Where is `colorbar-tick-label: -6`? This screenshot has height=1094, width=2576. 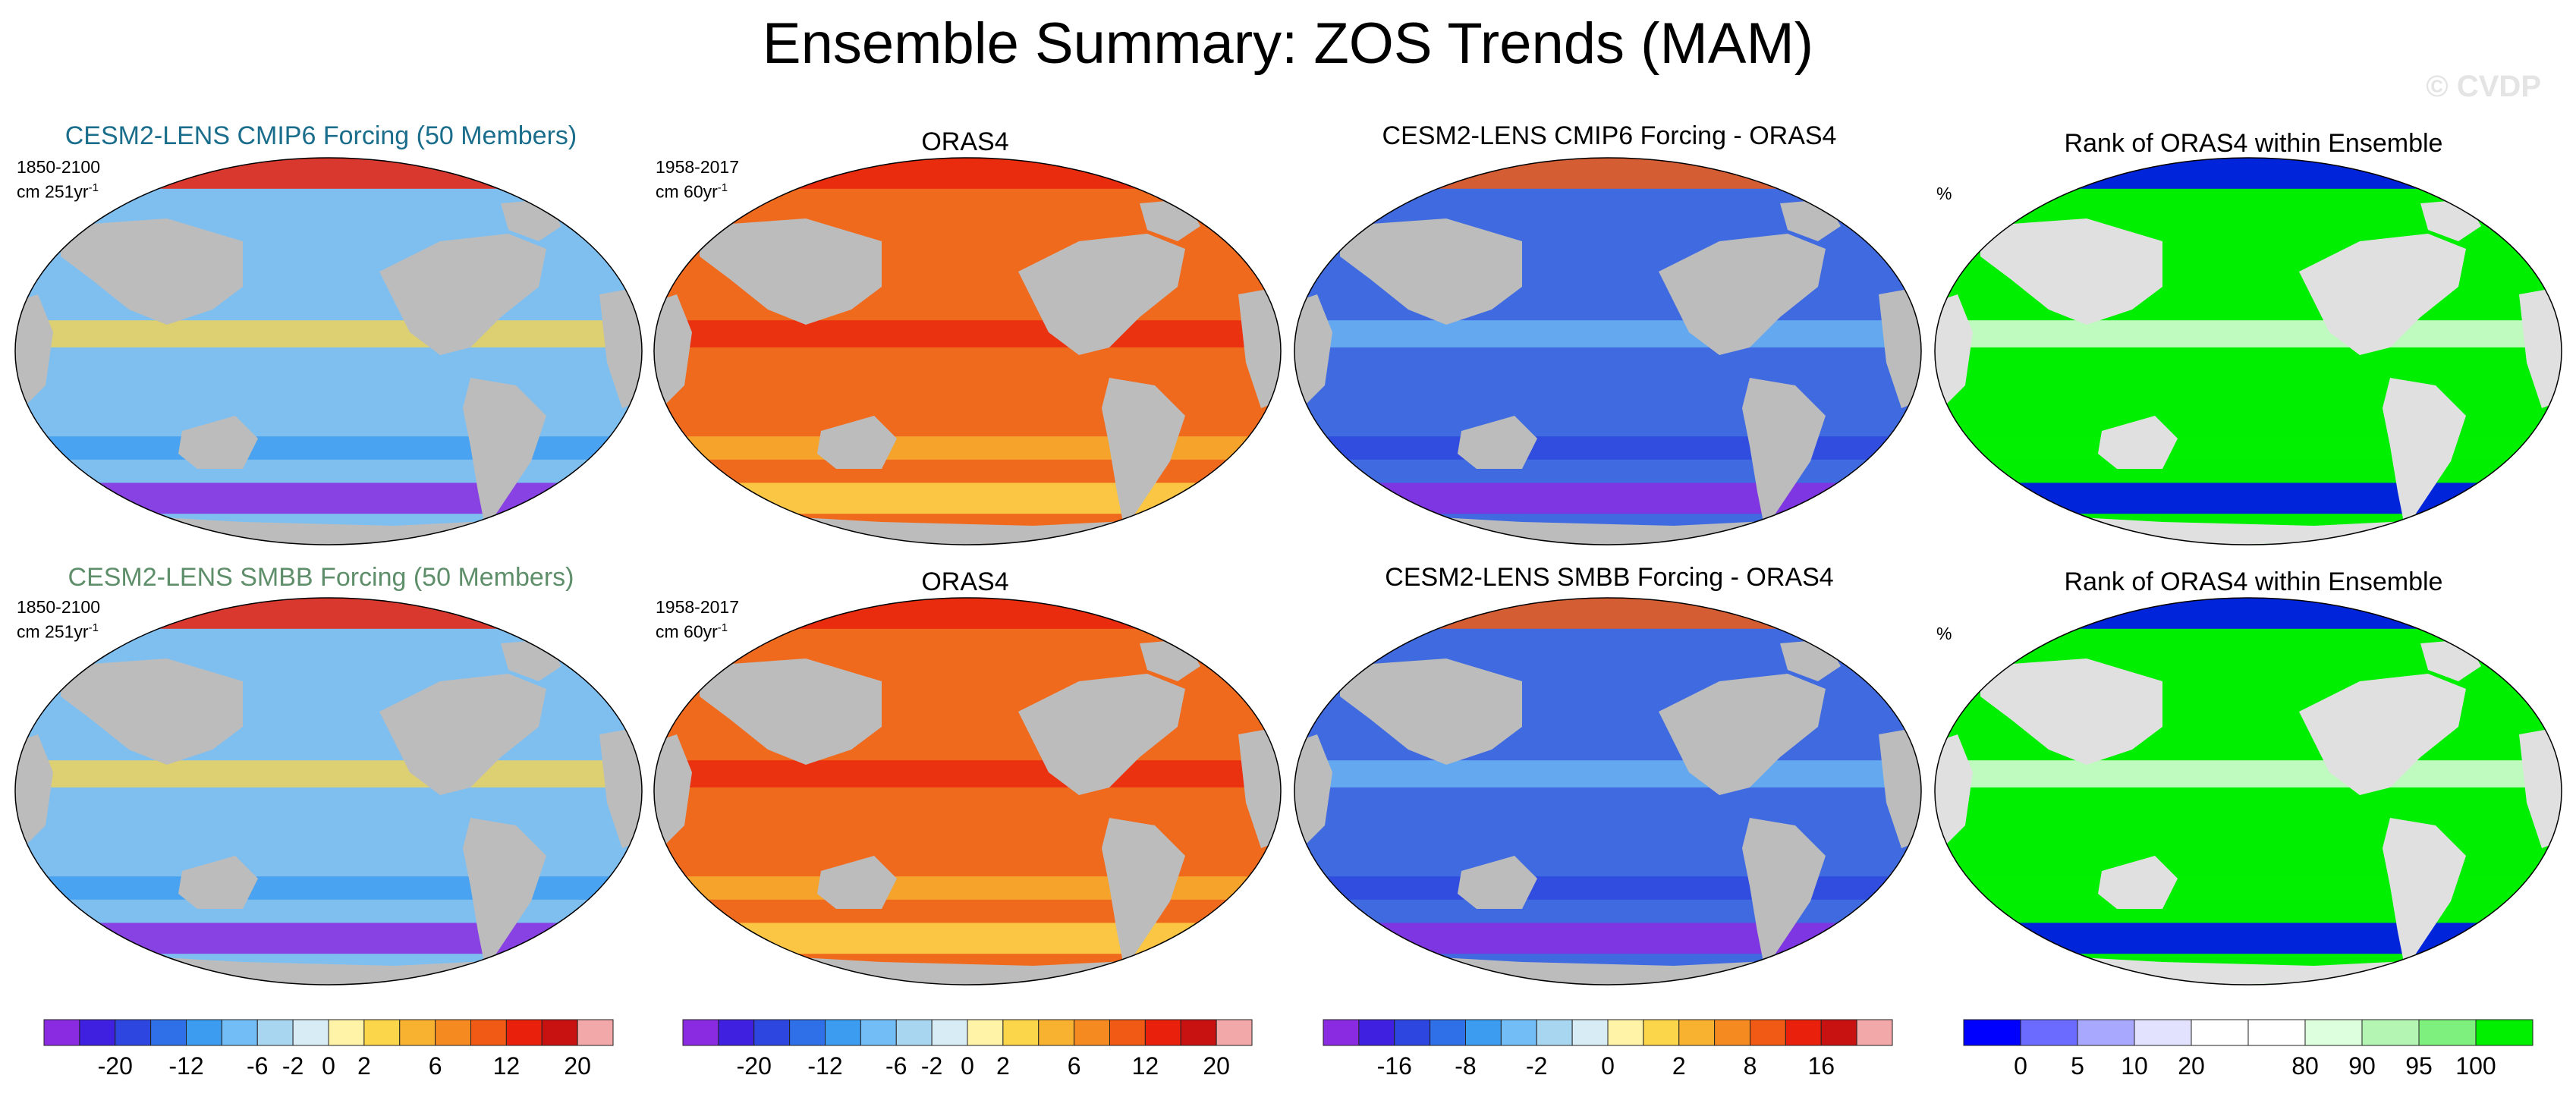
colorbar-tick-label: -6 is located at coordinates (896, 1066).